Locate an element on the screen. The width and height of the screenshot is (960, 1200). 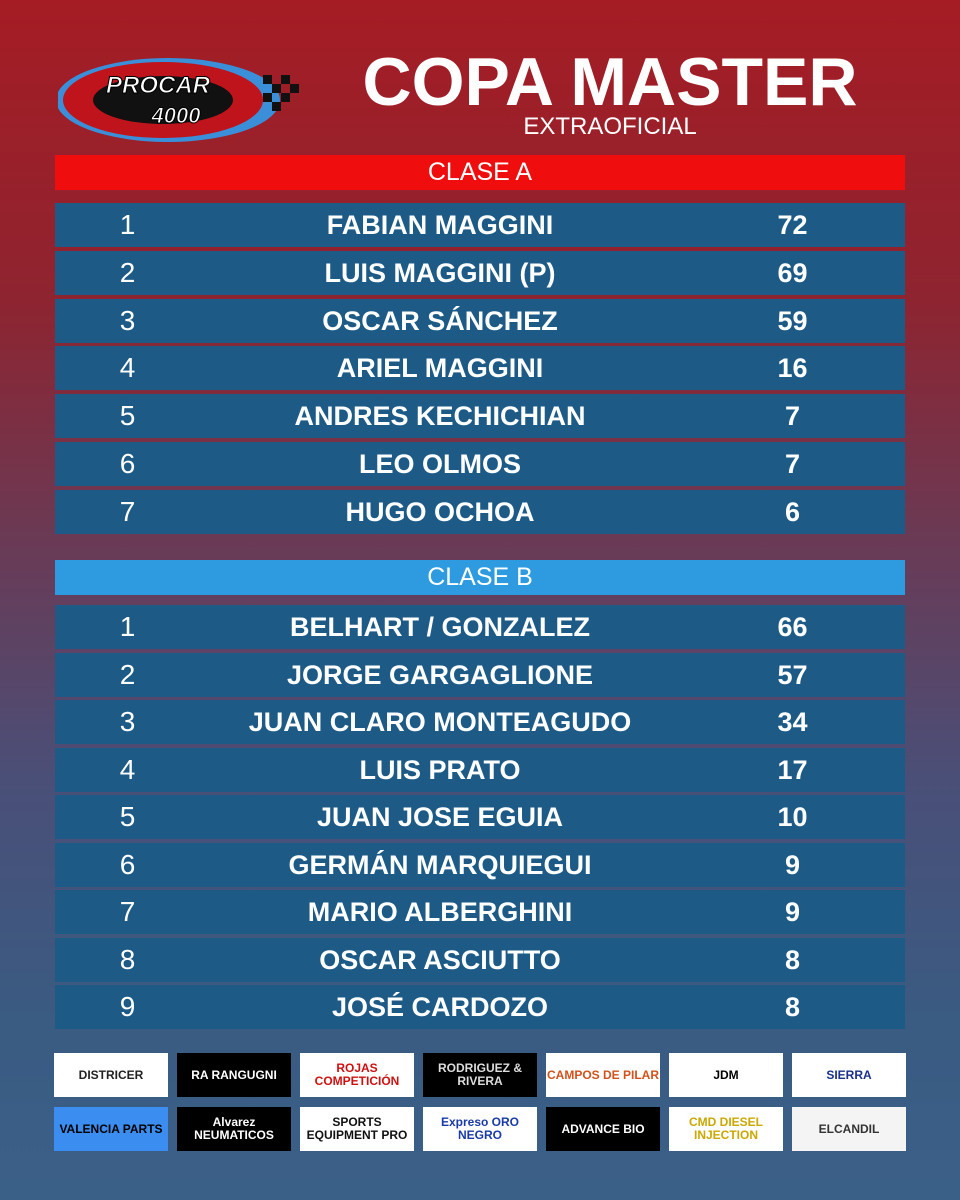
row-pts: 57 is located at coordinates (792, 674).